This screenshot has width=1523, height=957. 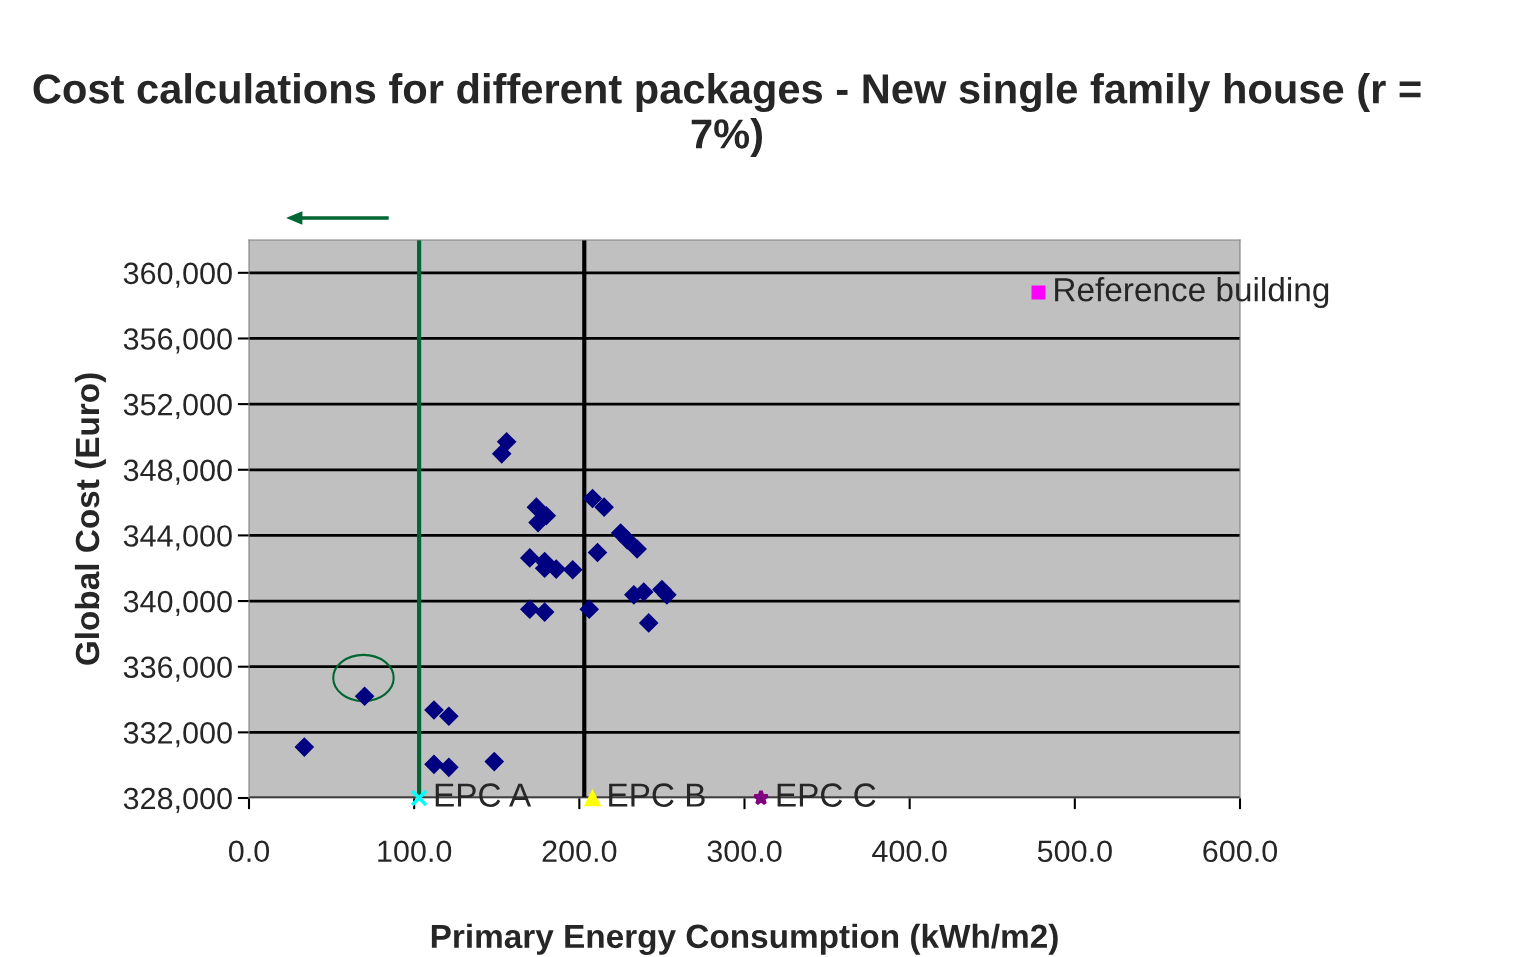 What do you see at coordinates (177, 341) in the screenshot?
I see `y-tick-label: 356,000` at bounding box center [177, 341].